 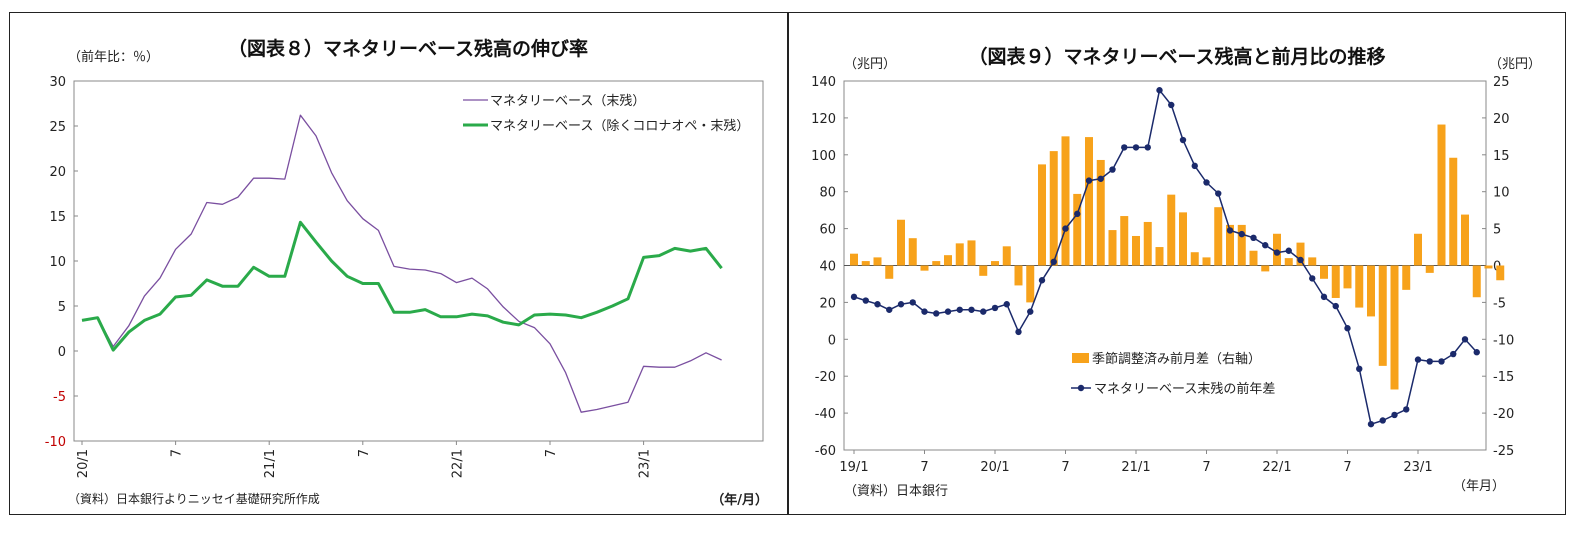 I want to click on x-axis-label: （年月）, so click(x=1479, y=486).